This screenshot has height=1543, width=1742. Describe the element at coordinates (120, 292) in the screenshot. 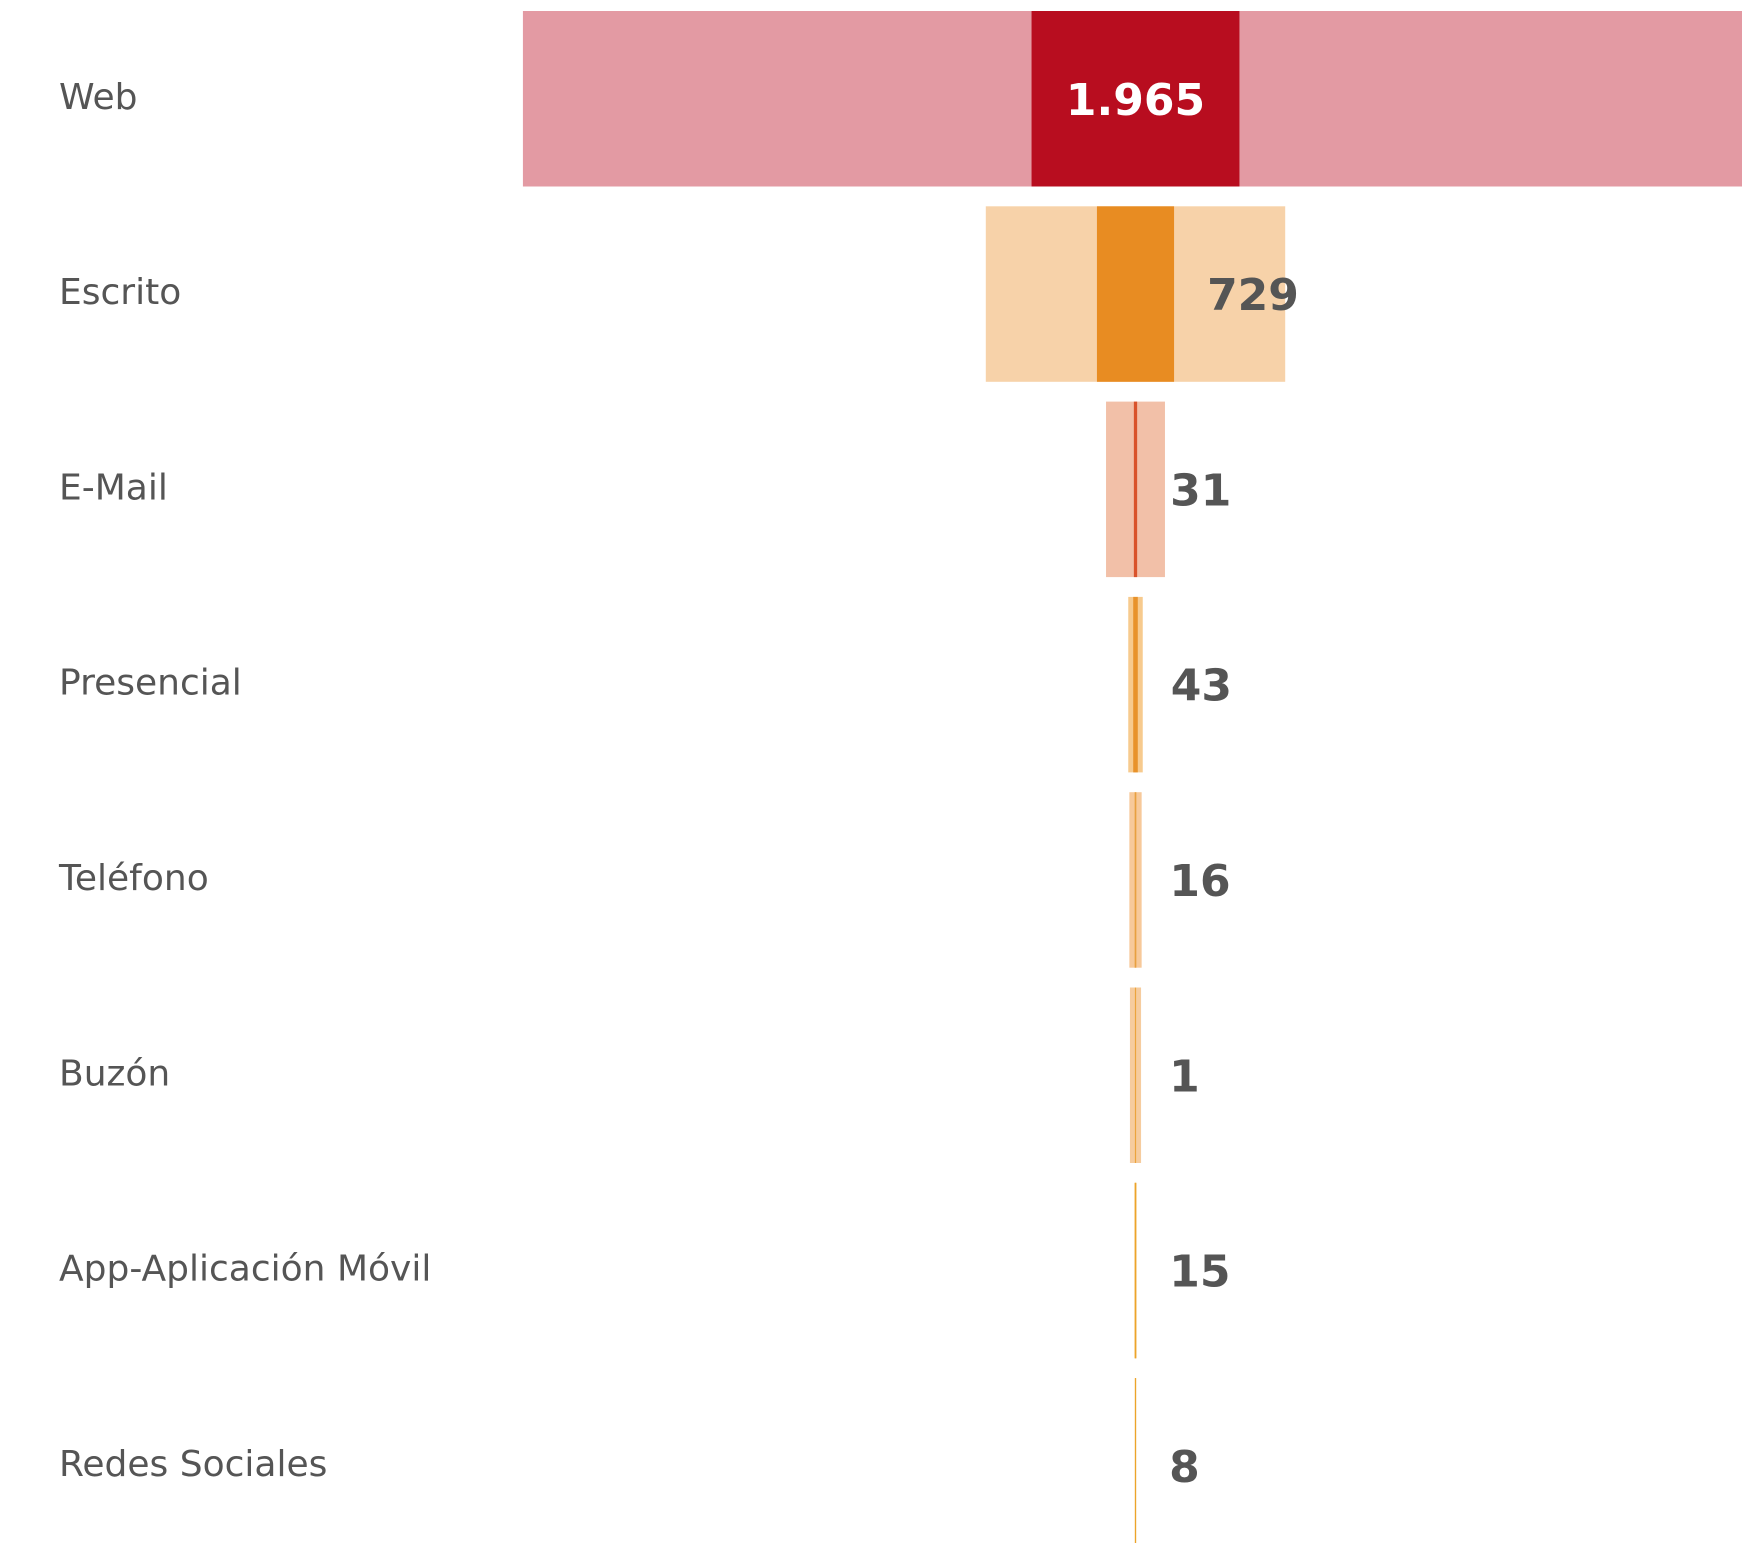

I see `category-label: Escrito` at that location.